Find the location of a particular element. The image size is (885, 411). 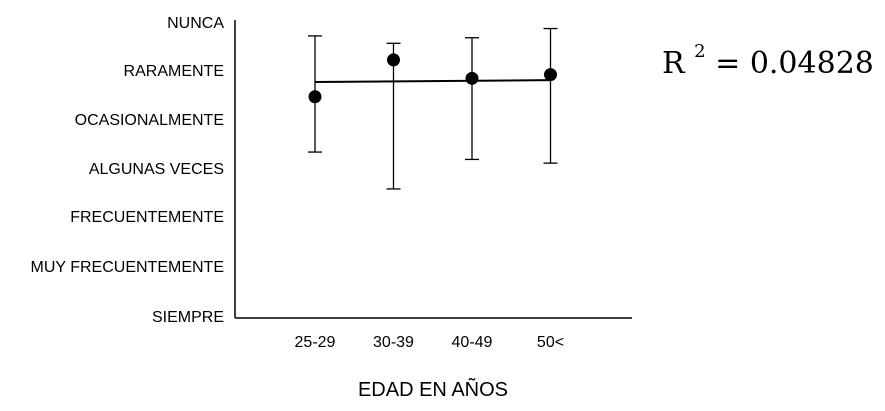

y-axis-label: SIEMPRE is located at coordinates (188, 317).